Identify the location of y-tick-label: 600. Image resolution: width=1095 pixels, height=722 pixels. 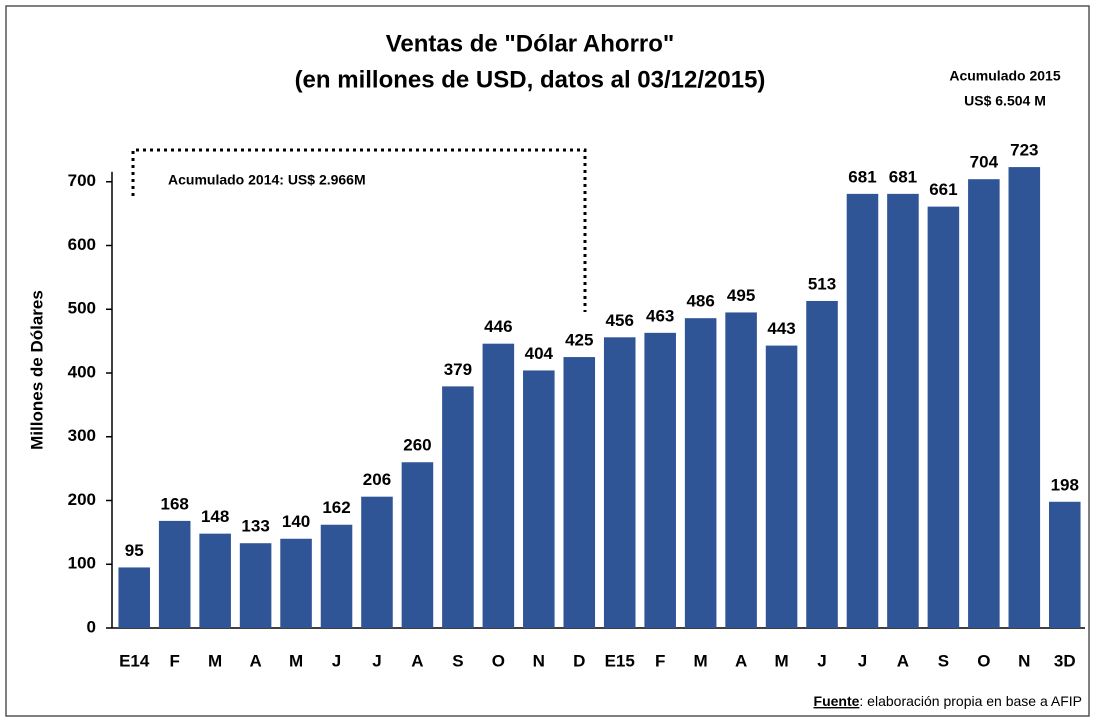
(82, 244).